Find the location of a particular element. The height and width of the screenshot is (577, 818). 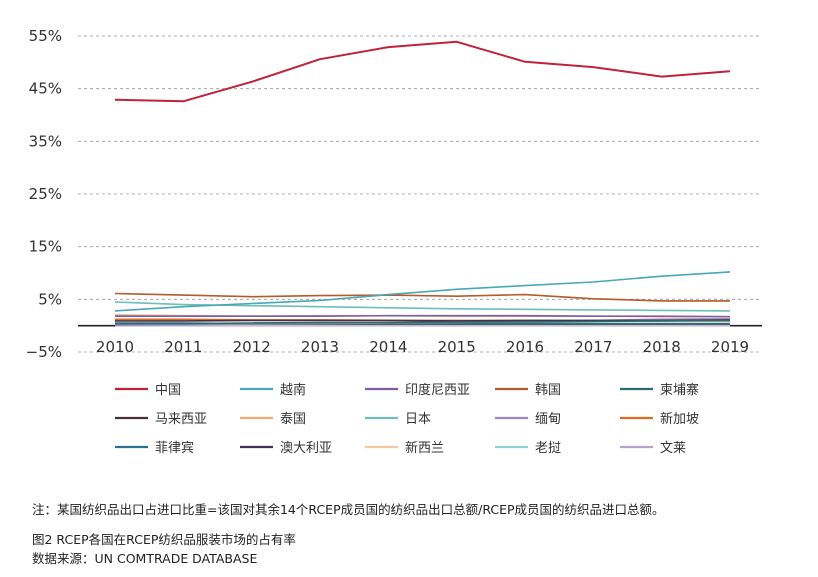

legend-label: 韩国 is located at coordinates (548, 390).